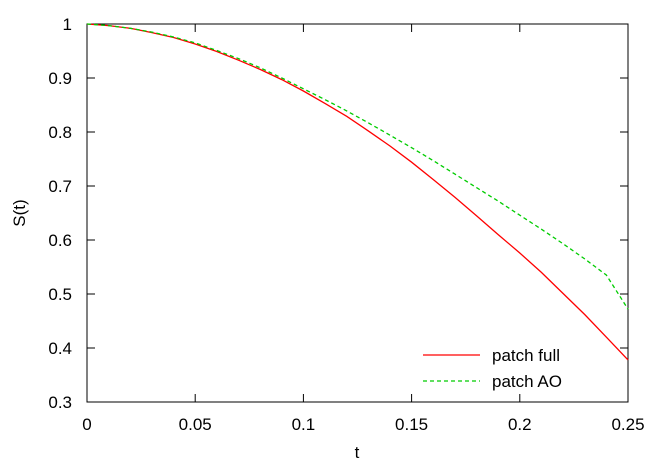 The height and width of the screenshot is (464, 664). I want to click on y-tick-label: 0.5, so click(60, 294).